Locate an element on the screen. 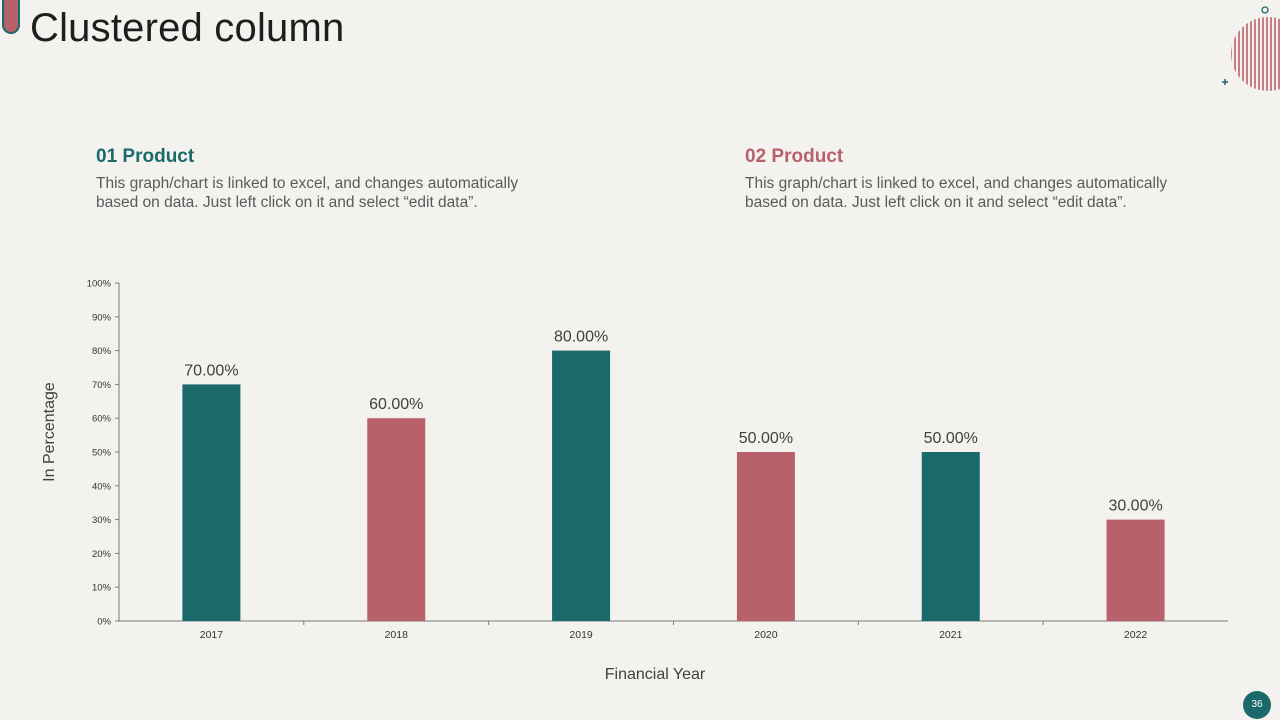  bar-2021 is located at coordinates (950, 536).